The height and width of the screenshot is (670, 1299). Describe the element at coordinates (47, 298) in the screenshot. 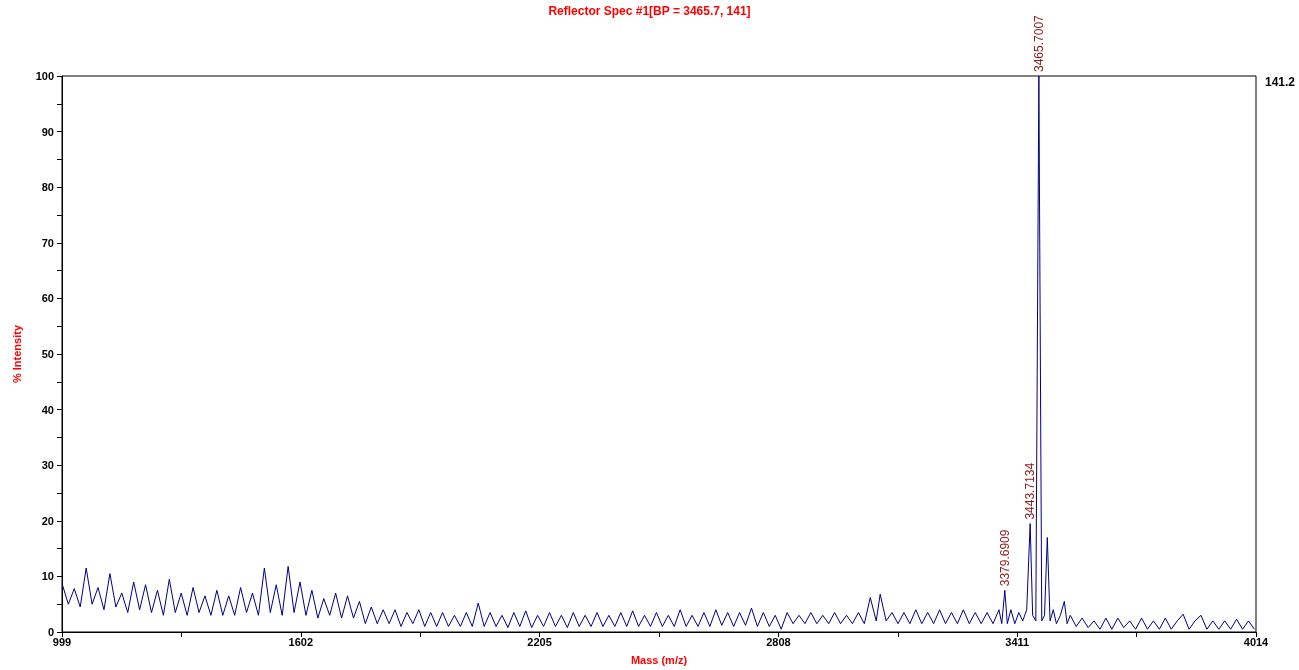

I see `y-tick-label: 60` at that location.